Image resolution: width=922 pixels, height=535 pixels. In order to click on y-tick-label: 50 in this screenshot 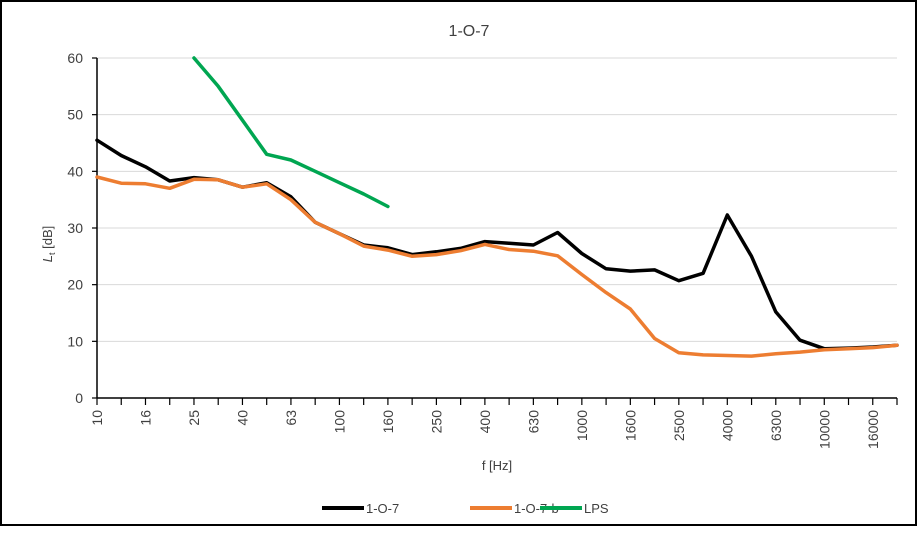, I will do `click(75, 115)`.